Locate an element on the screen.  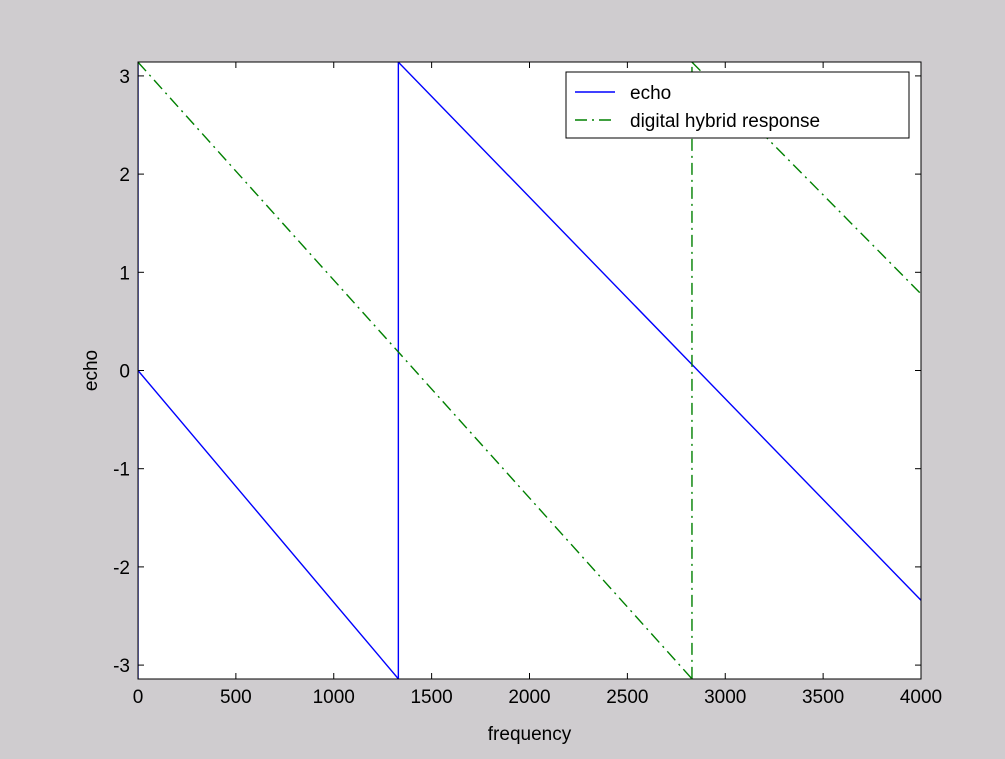
x-tick-label: 0 is located at coordinates (138, 697).